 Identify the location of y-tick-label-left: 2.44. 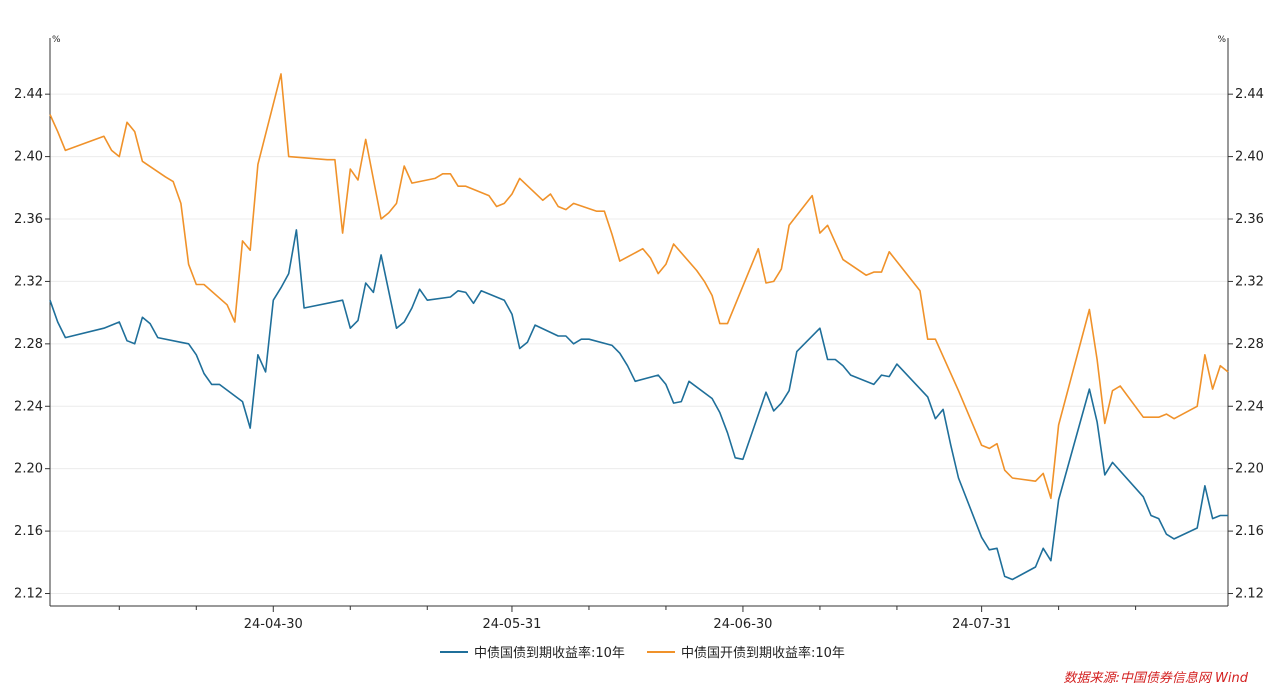
(28, 94).